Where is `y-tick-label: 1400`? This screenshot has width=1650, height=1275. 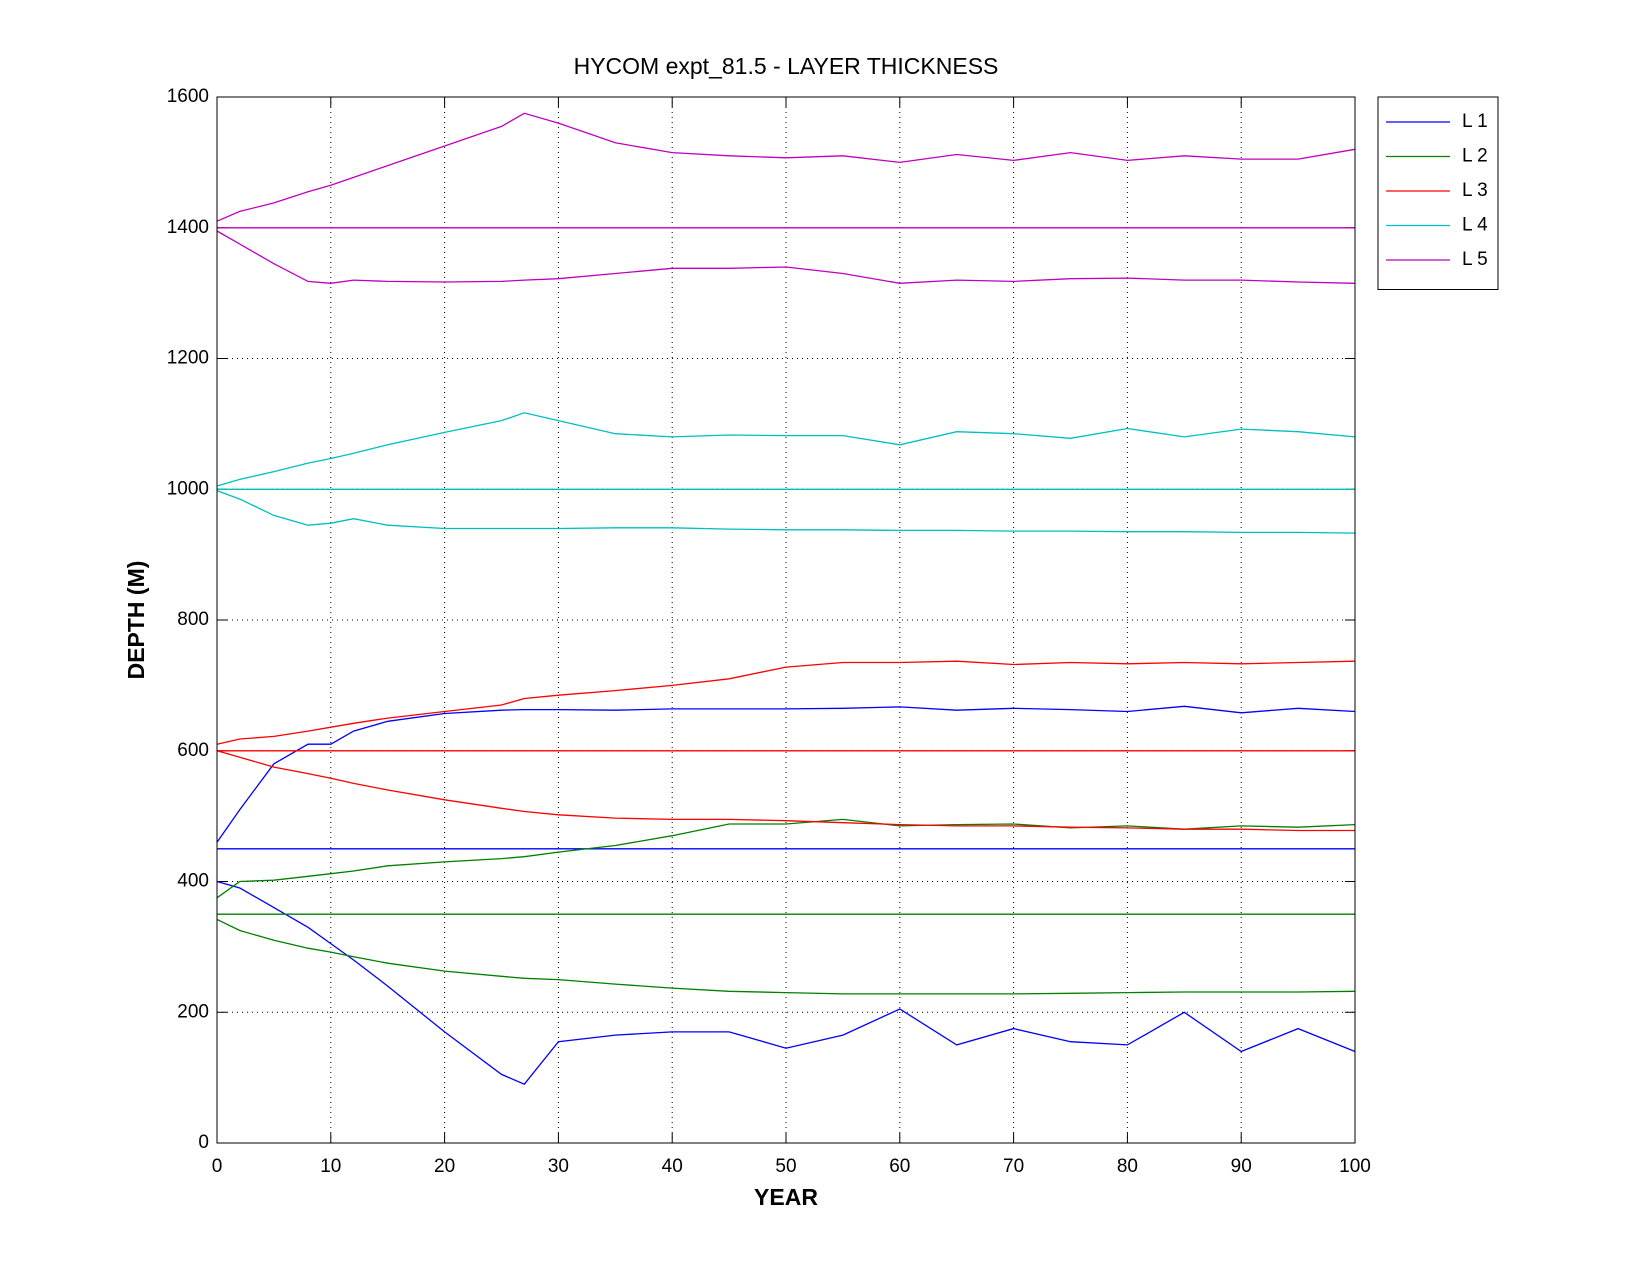 y-tick-label: 1400 is located at coordinates (188, 227).